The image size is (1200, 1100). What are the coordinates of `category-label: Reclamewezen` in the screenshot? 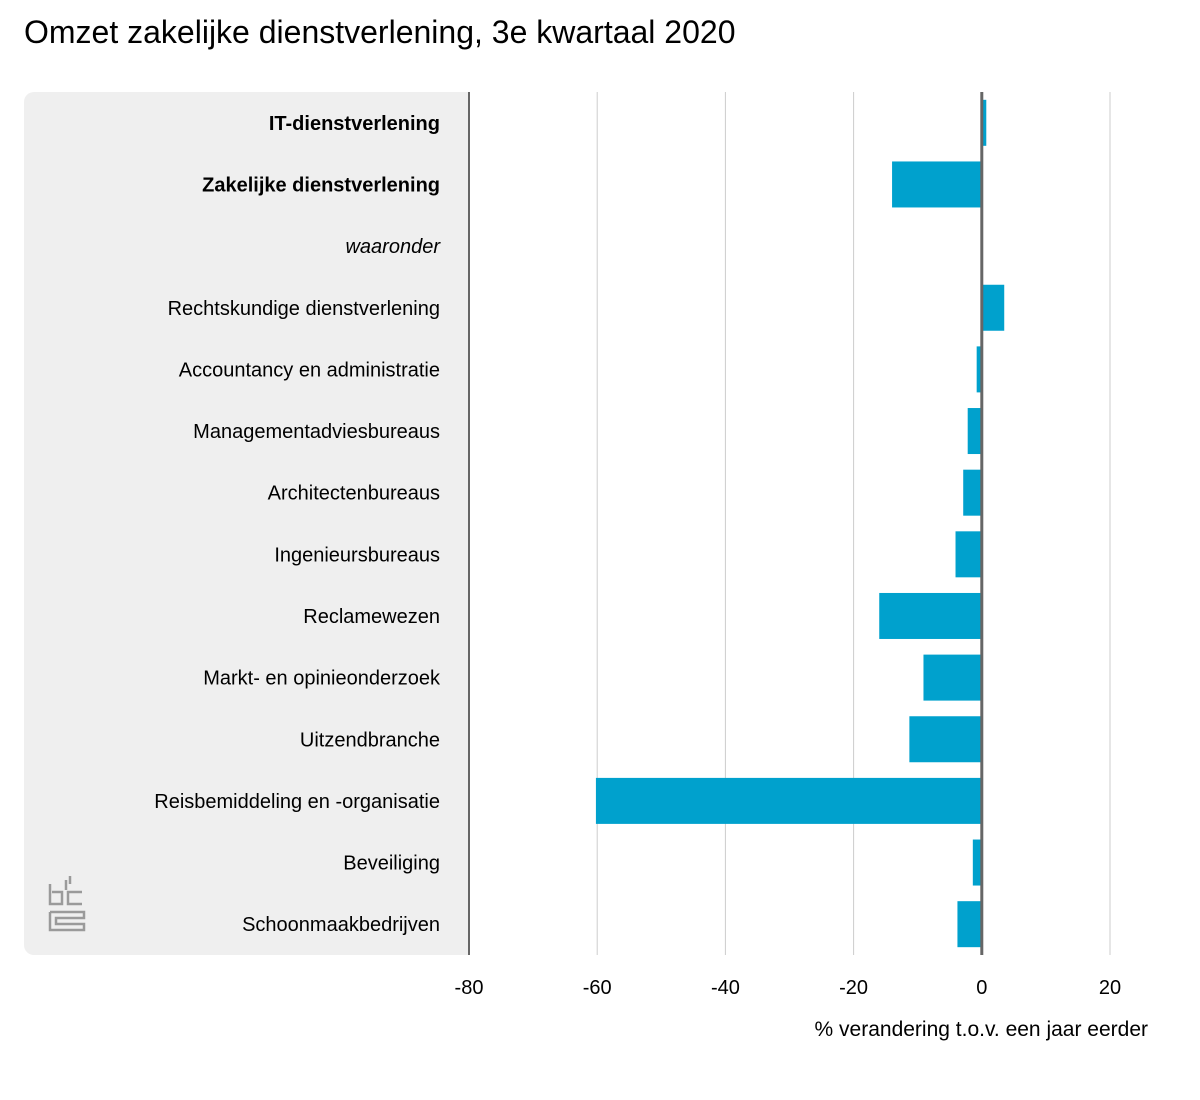 It's located at (371, 617).